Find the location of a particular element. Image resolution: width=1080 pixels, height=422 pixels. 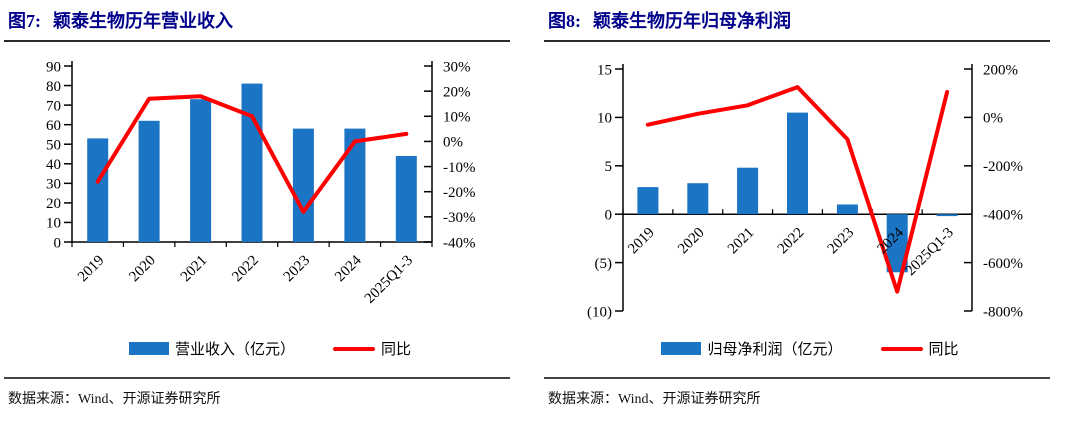

legend-item-revenue-bars: 营业收入（亿元） is located at coordinates (211, 348).